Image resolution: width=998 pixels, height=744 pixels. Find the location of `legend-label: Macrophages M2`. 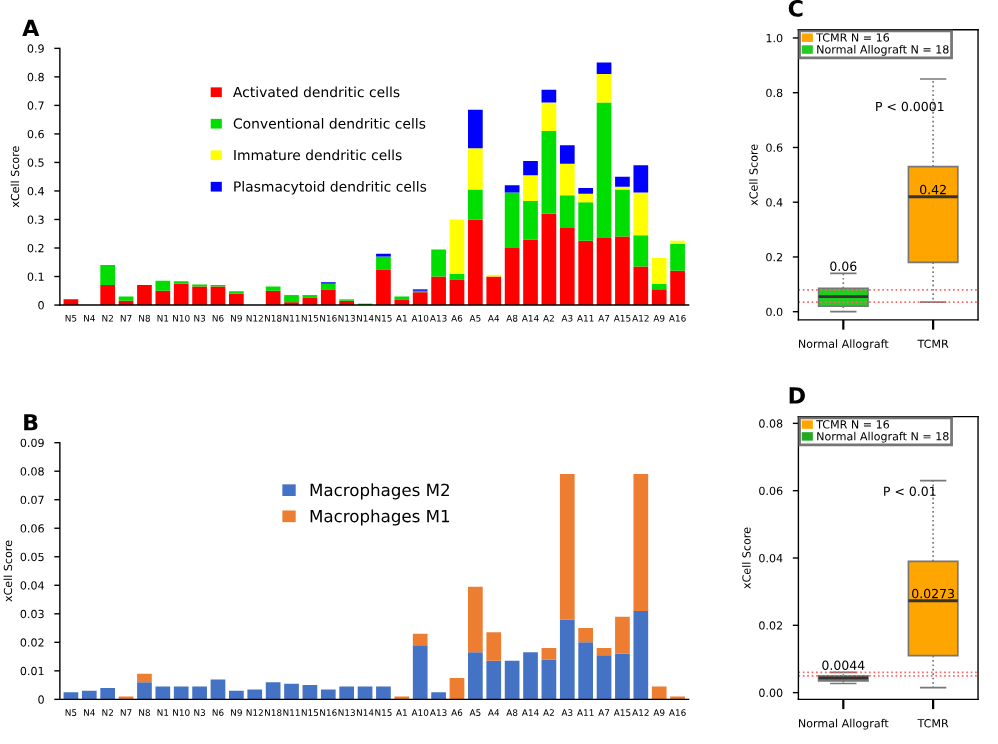

legend-label: Macrophages M2 is located at coordinates (379, 491).